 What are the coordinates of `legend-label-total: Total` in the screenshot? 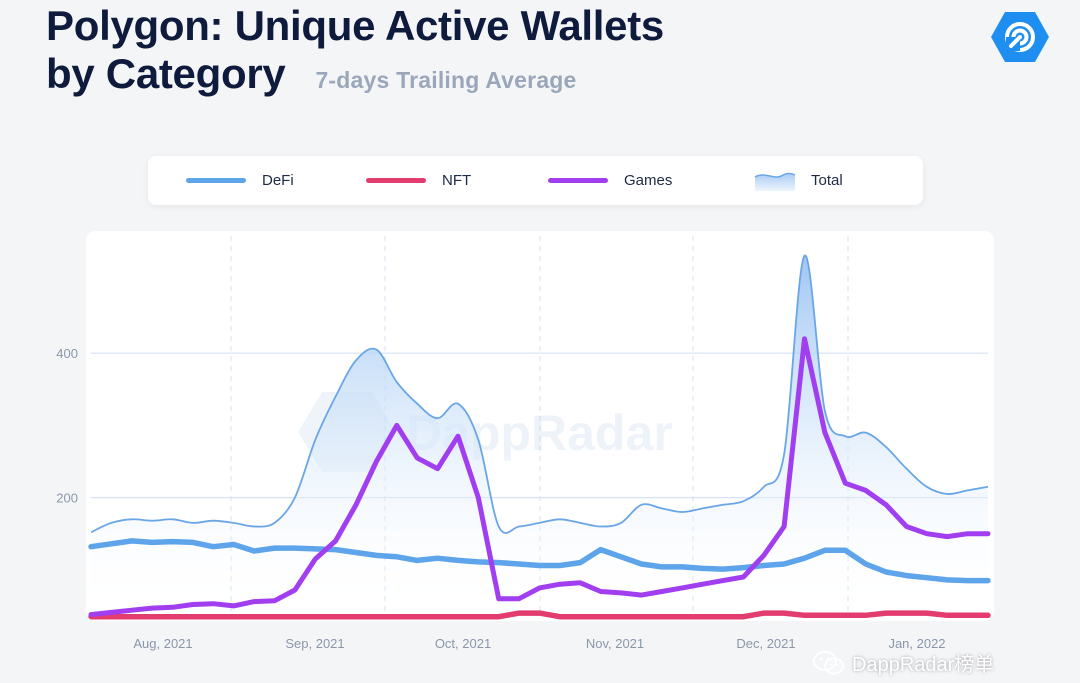 It's located at (827, 180).